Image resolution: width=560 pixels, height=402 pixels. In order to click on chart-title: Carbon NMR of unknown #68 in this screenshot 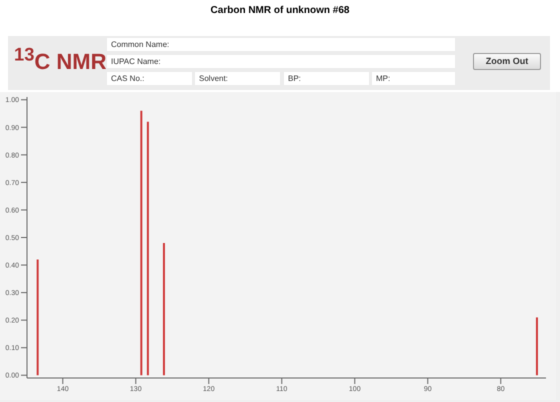, I will do `click(280, 10)`.